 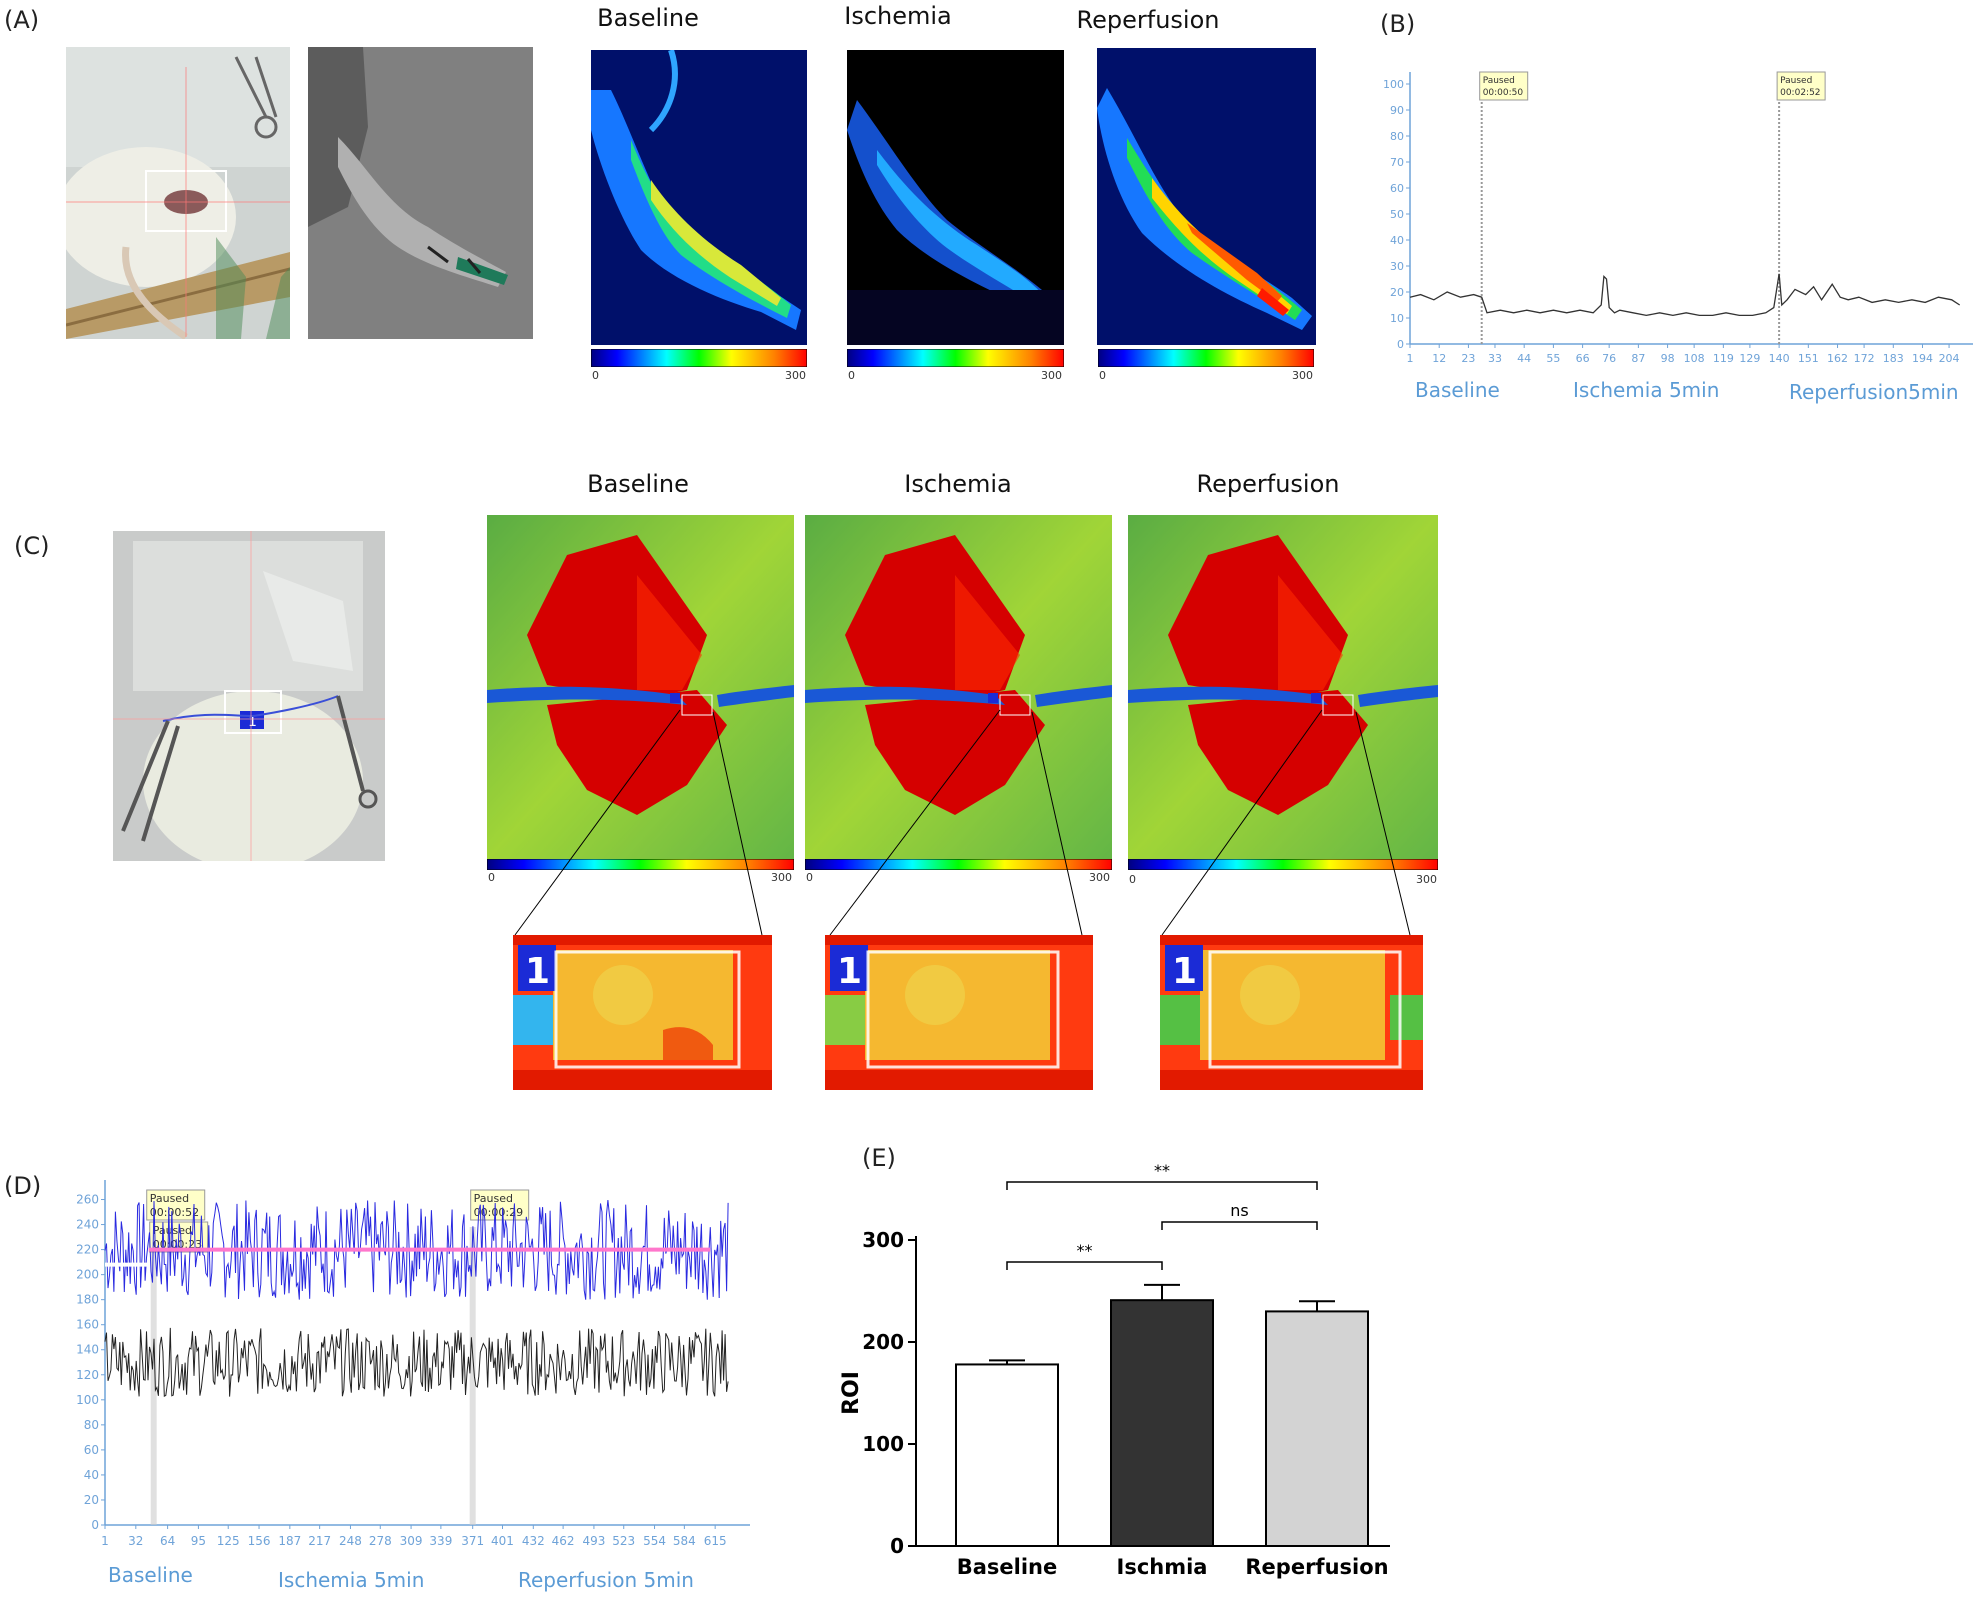 What do you see at coordinates (849, 971) in the screenshot?
I see `zoom-inset-ischemia-roi-number: 1` at bounding box center [849, 971].